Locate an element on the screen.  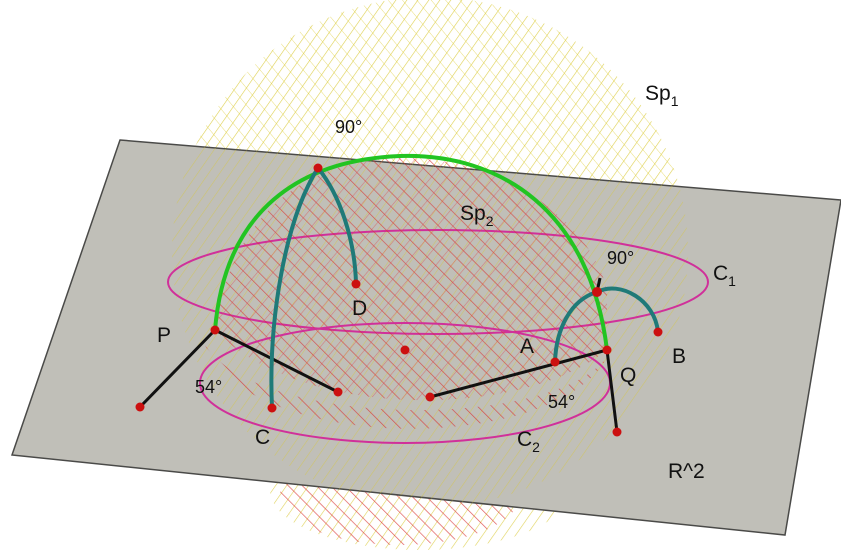
label-p: P is located at coordinates (164, 335).